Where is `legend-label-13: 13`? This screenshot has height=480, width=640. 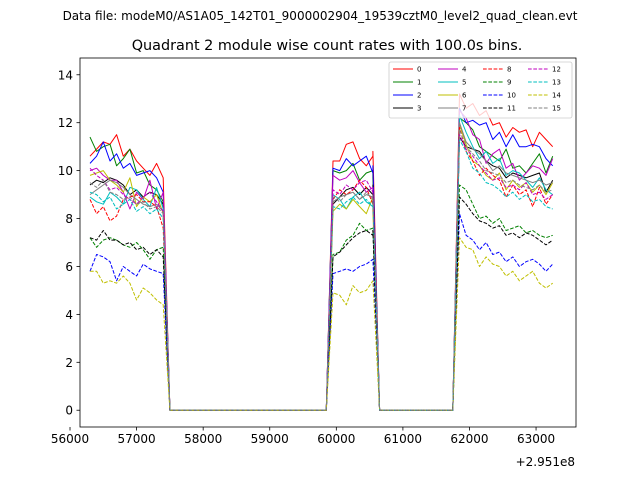
legend-label-13: 13 is located at coordinates (556, 83).